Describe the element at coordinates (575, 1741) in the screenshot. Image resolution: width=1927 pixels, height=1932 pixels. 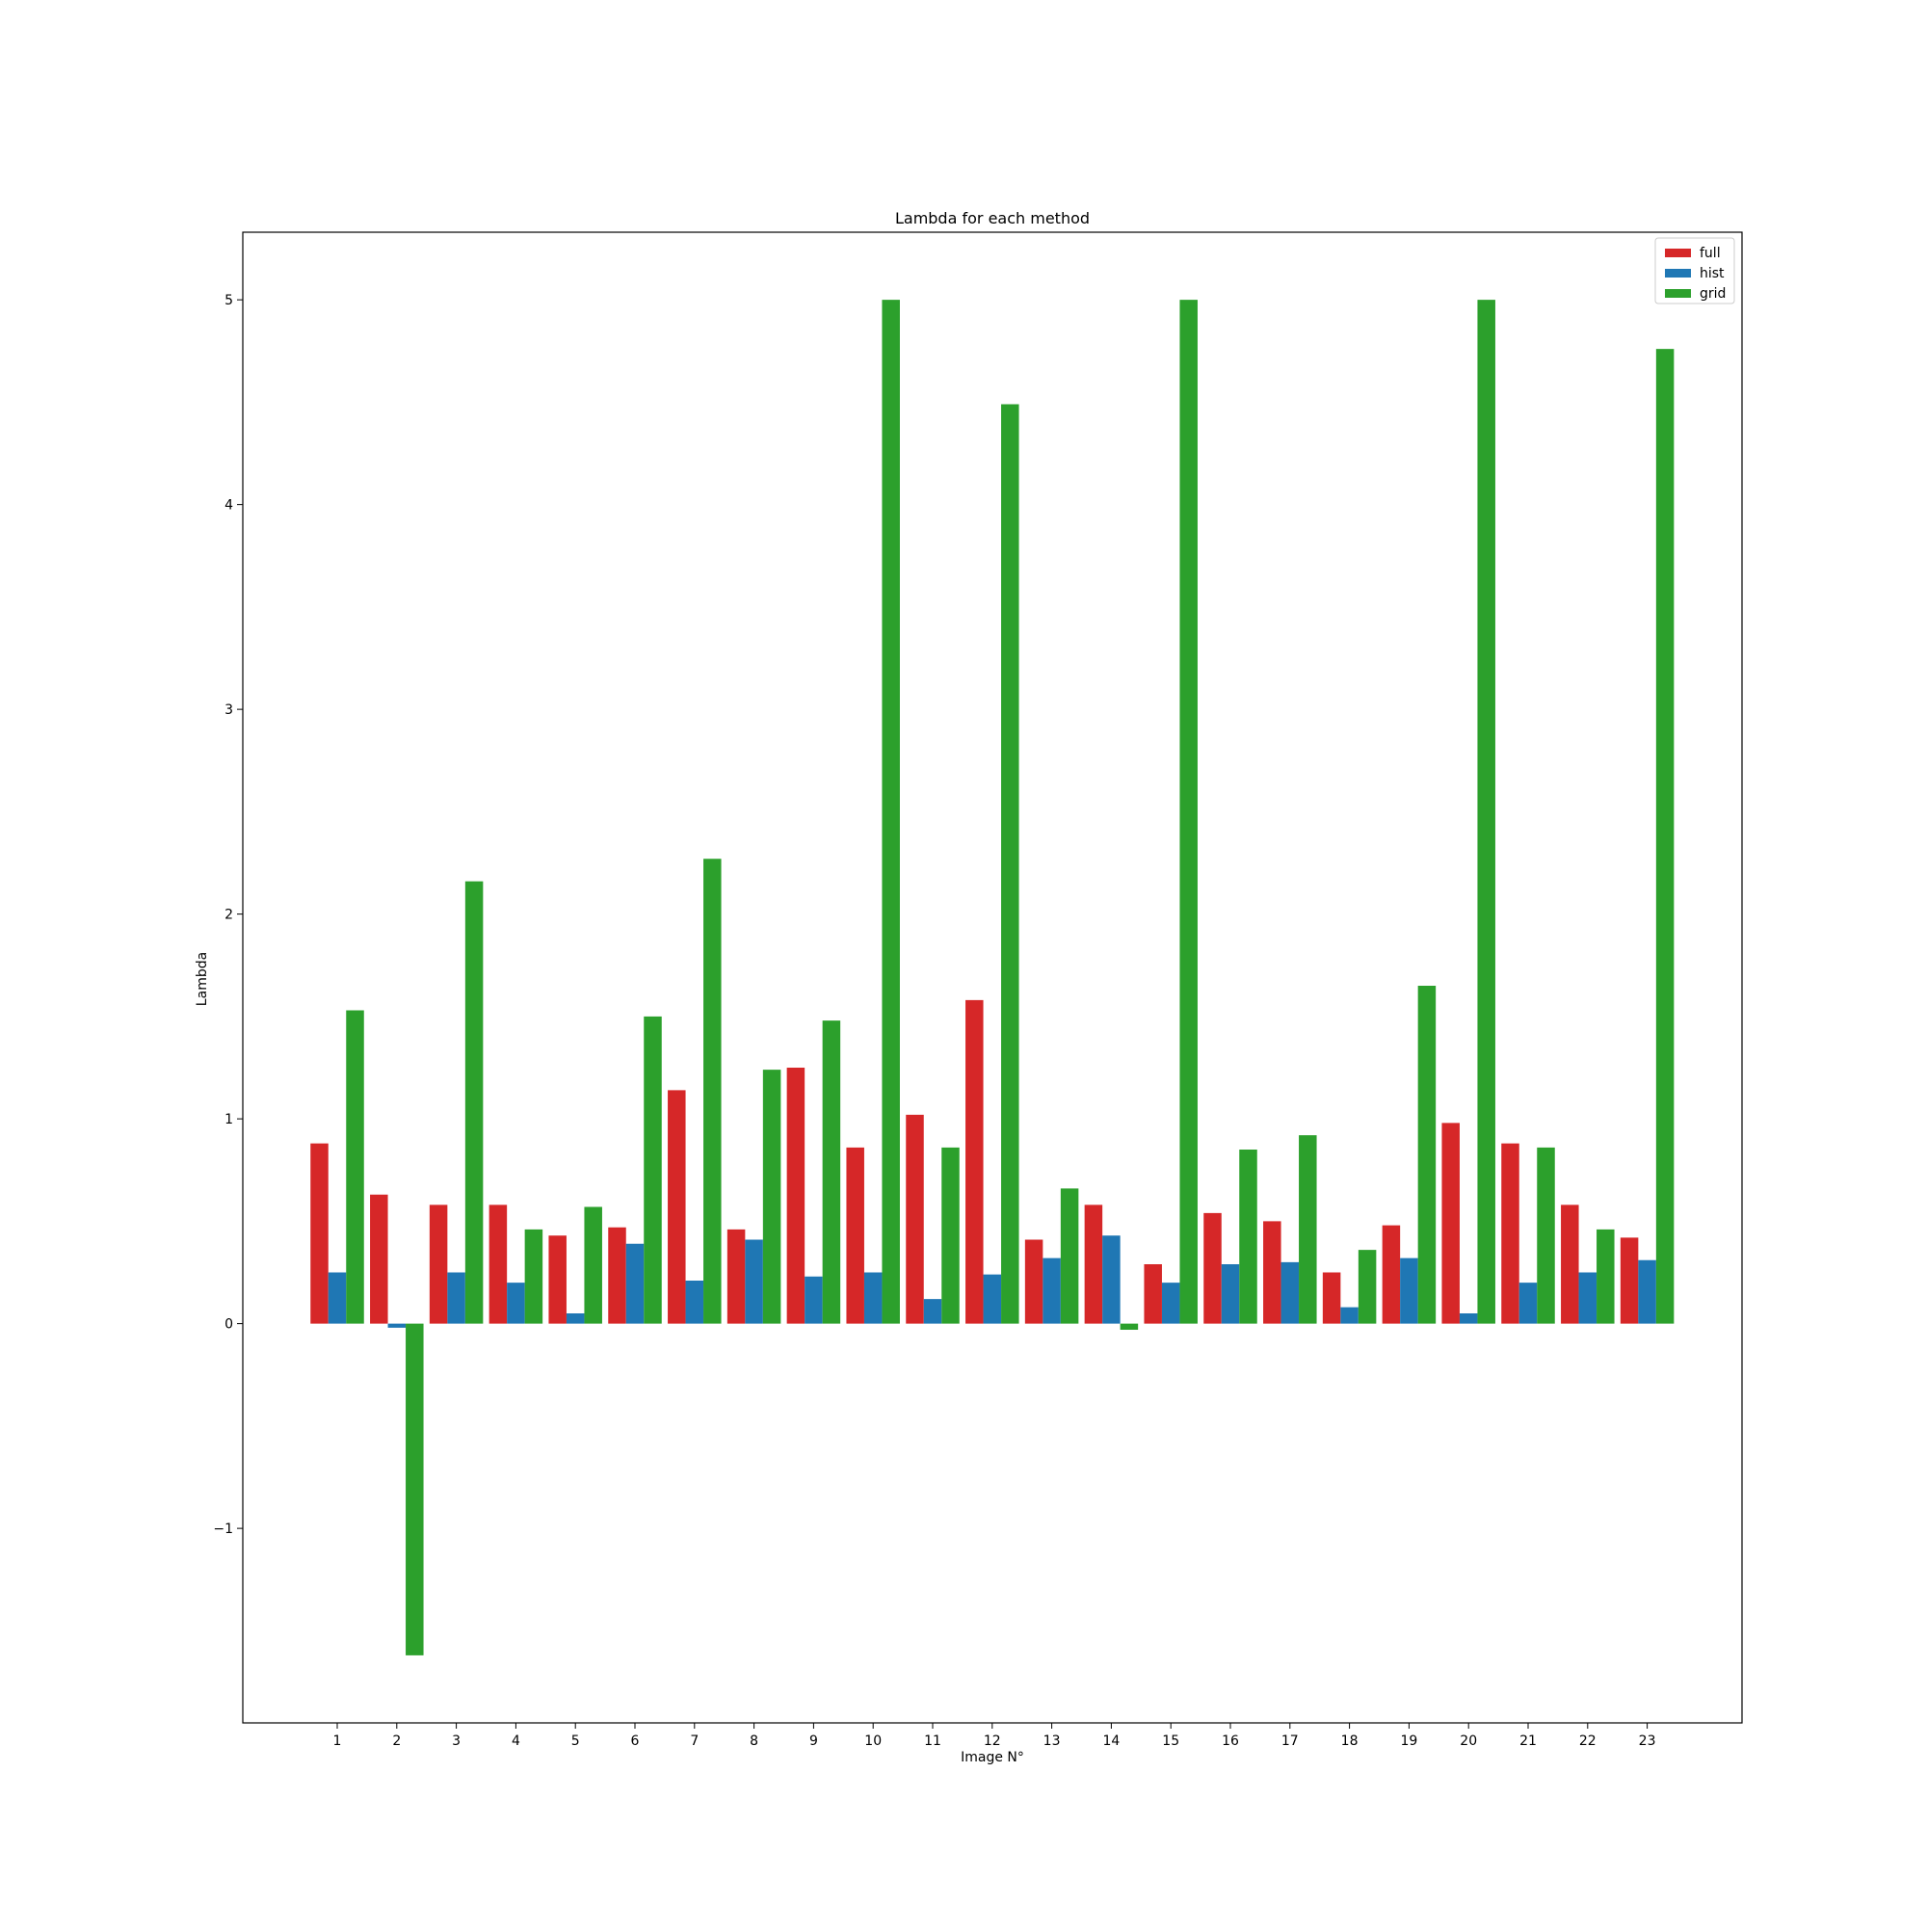
I see `x-tick-label: 5` at that location.